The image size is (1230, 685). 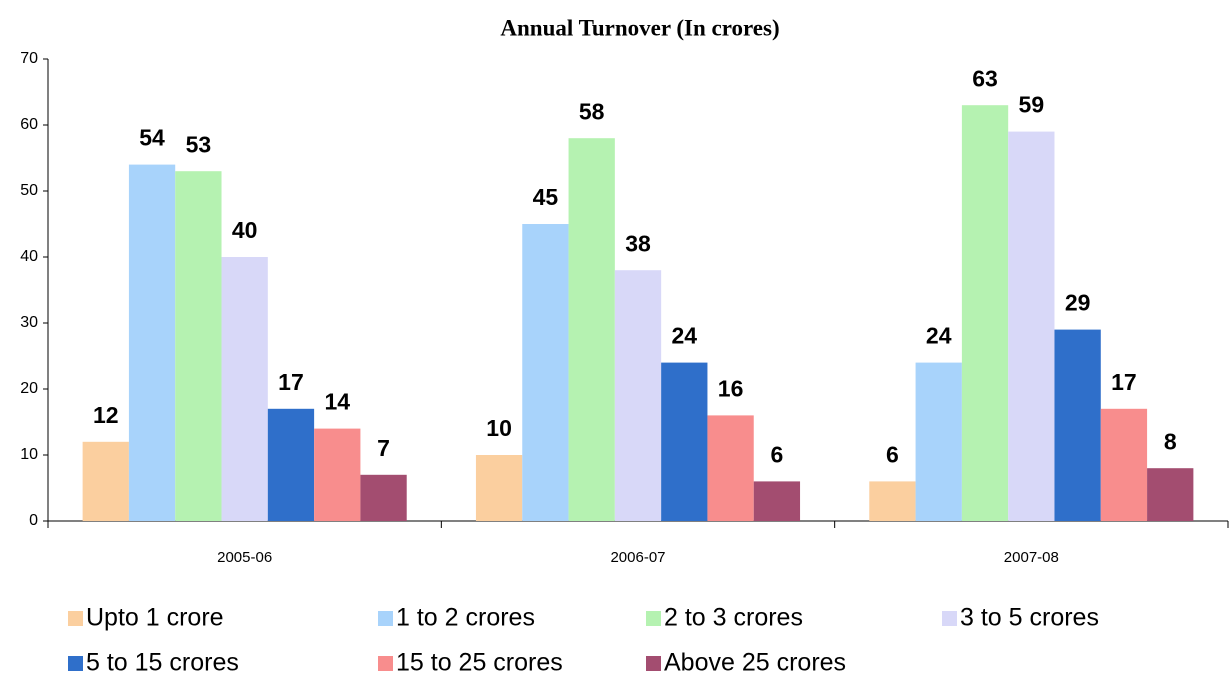 What do you see at coordinates (465, 618) in the screenshot?
I see `legend-label: 1 to 2 crores` at bounding box center [465, 618].